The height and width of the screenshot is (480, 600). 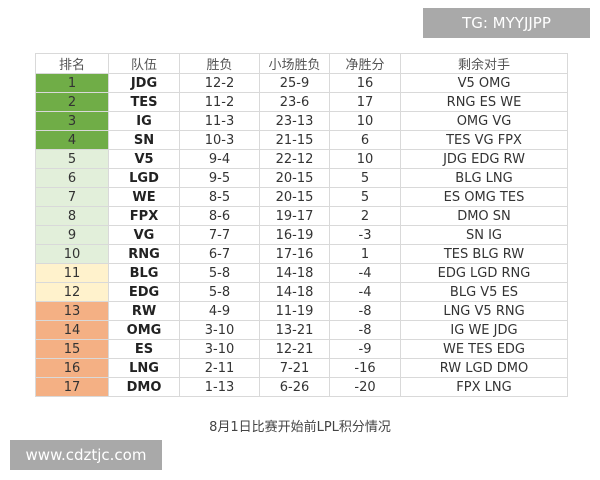 What do you see at coordinates (219, 387) in the screenshot?
I see `record-cell: 1-13` at bounding box center [219, 387].